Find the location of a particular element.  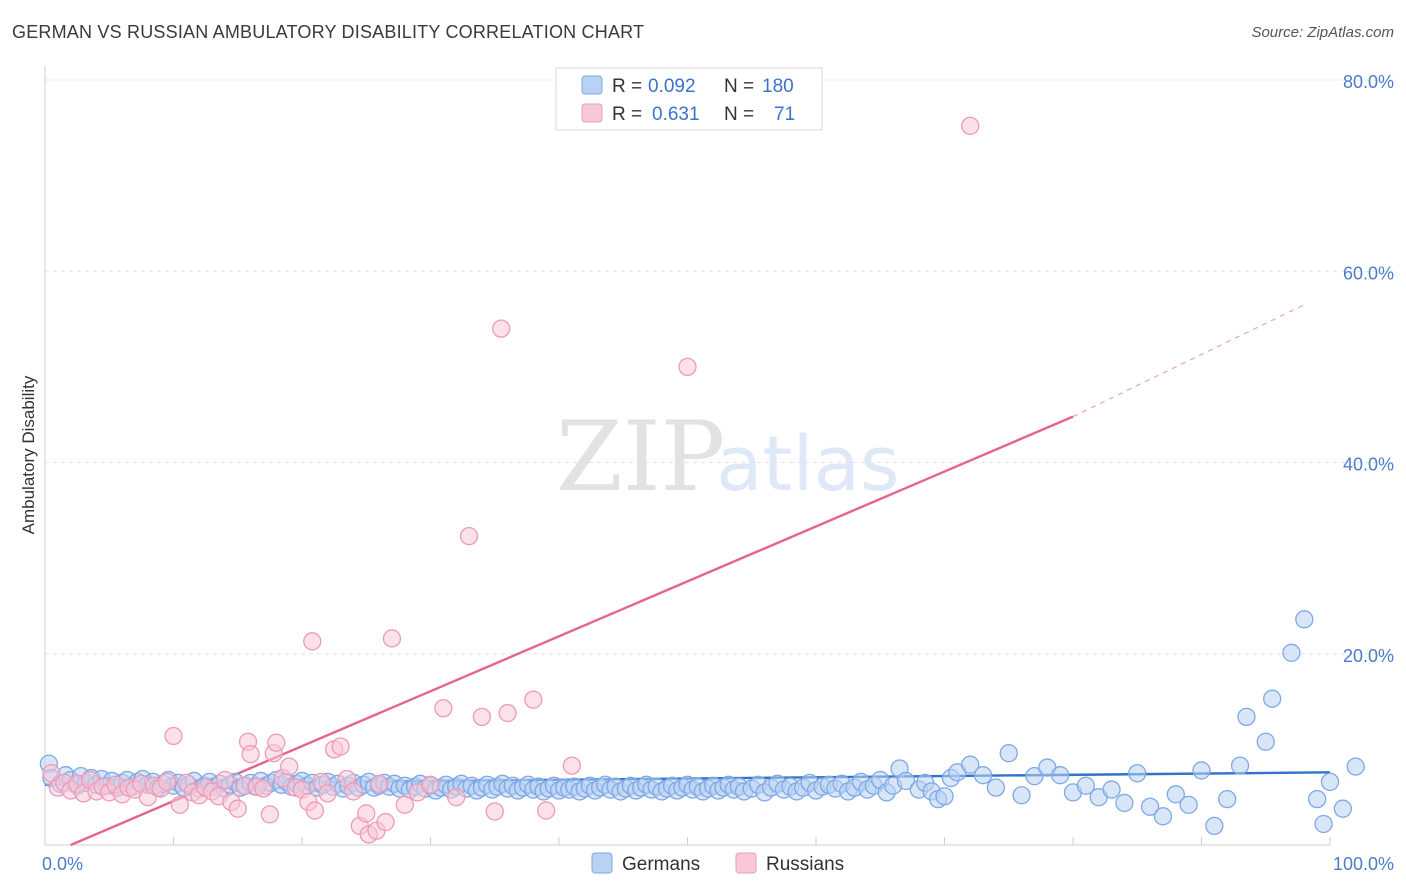

x-tick-label-min: 0.0% is located at coordinates (62, 864).